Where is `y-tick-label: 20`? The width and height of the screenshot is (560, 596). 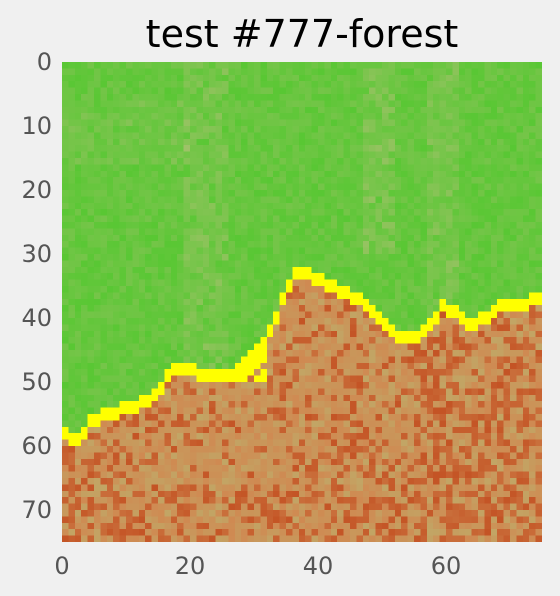 y-tick-label: 20 is located at coordinates (36, 190).